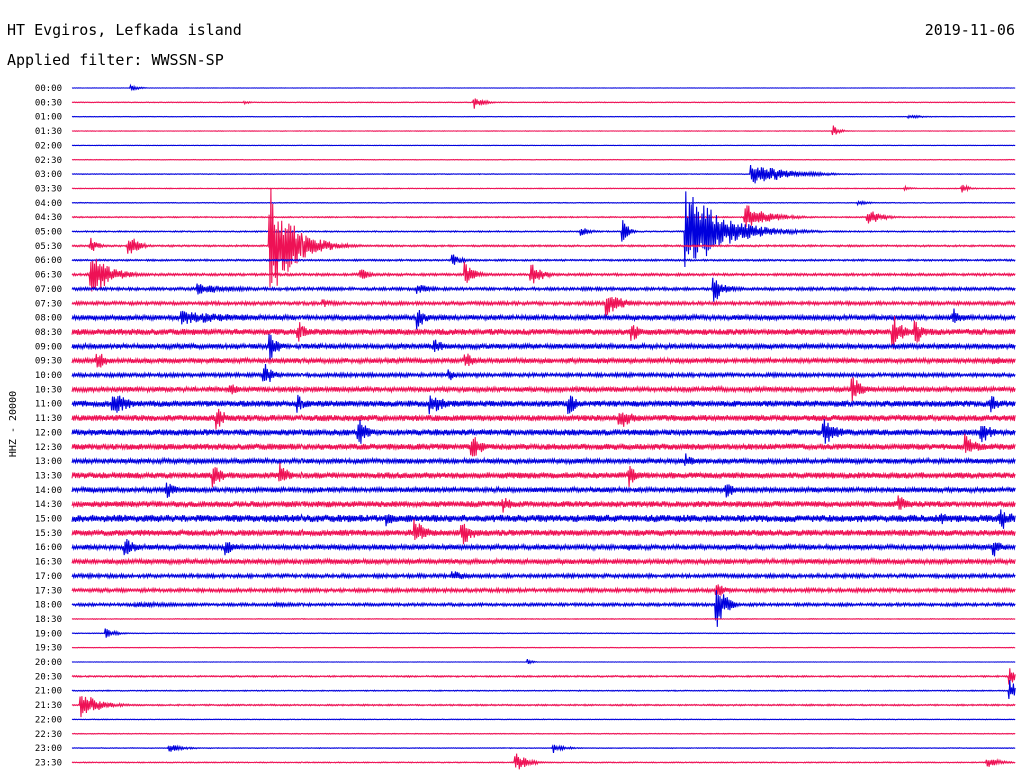 The width and height of the screenshot is (1024, 780). What do you see at coordinates (48, 333) in the screenshot?
I see `tick-label-0830: 08:30` at bounding box center [48, 333].